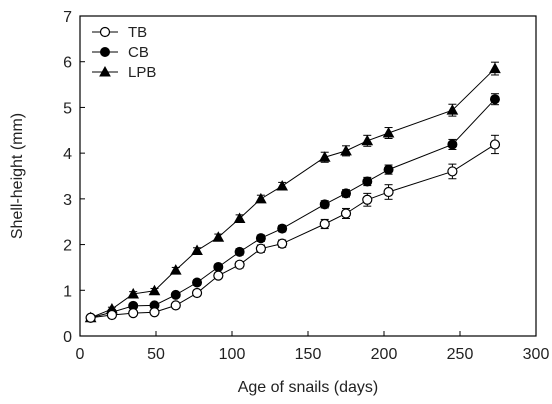  I want to click on legend-item-cb: CB, so click(120, 52).